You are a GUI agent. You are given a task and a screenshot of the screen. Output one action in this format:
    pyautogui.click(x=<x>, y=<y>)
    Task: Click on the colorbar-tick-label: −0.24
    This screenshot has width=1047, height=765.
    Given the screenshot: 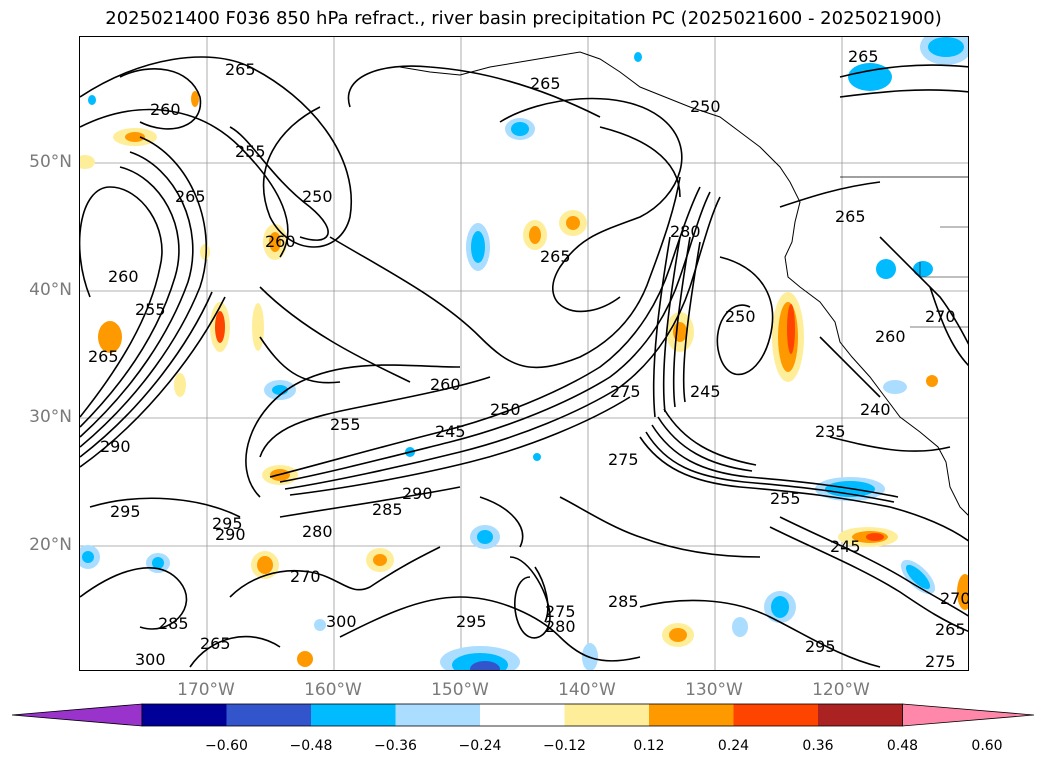 What is the action you would take?
    pyautogui.click(x=480, y=746)
    